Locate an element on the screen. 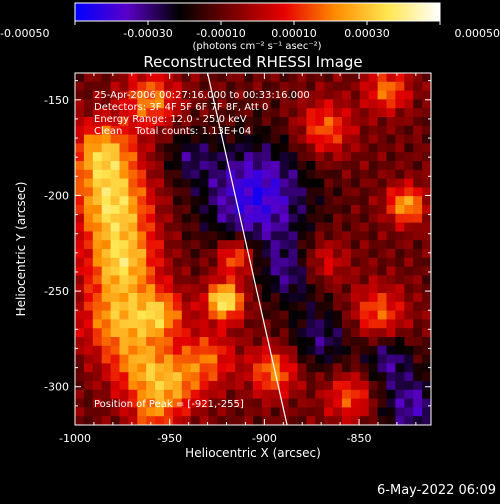 This screenshot has height=504, width=500. annotation-clean-counts: Clean Total counts: 1.13E+04 is located at coordinates (172, 131).